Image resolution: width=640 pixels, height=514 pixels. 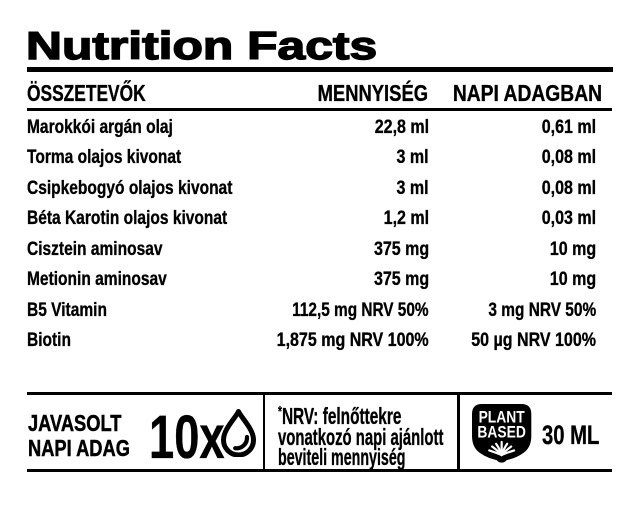 I want to click on svg-text: PLANT, so click(x=501, y=417).